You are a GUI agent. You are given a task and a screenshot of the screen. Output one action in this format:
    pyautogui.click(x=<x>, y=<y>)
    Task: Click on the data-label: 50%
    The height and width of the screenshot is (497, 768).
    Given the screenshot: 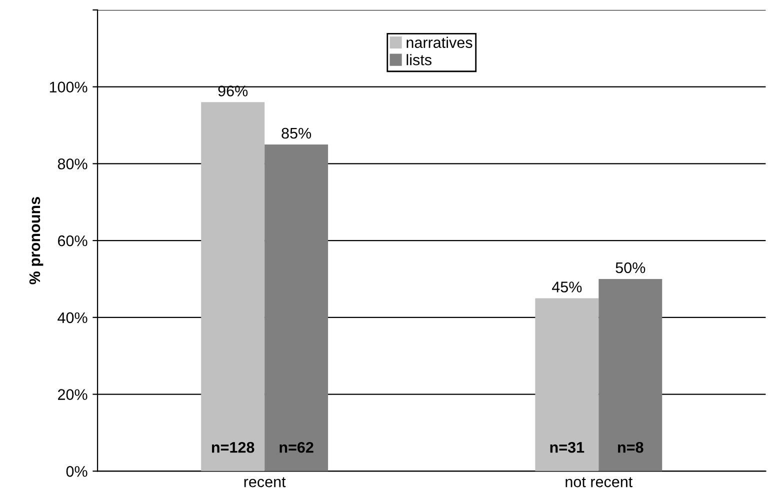 What is the action you would take?
    pyautogui.click(x=631, y=268)
    